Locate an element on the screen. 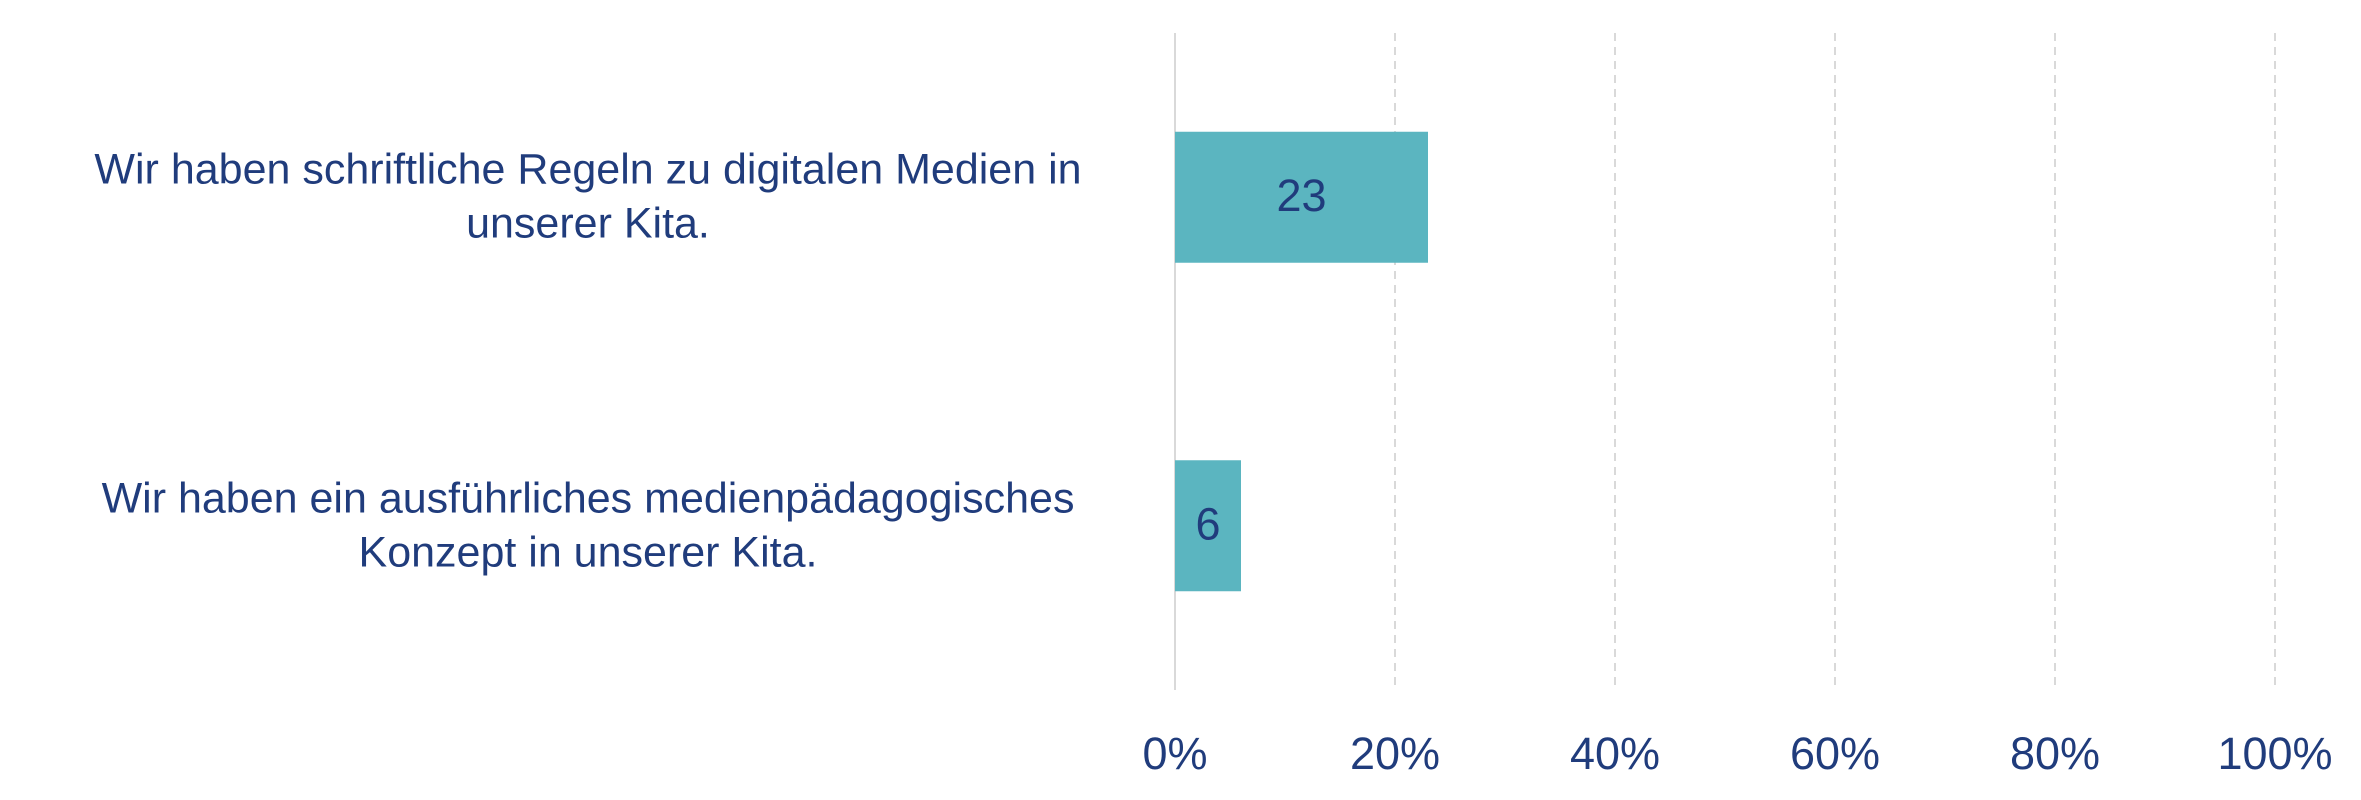 This screenshot has height=800, width=2361. data-label: 23 is located at coordinates (1301, 195).